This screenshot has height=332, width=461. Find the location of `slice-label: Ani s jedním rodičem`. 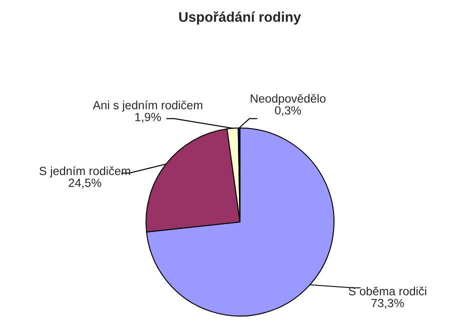

slice-label: Ani s jedním rodičem is located at coordinates (147, 106).